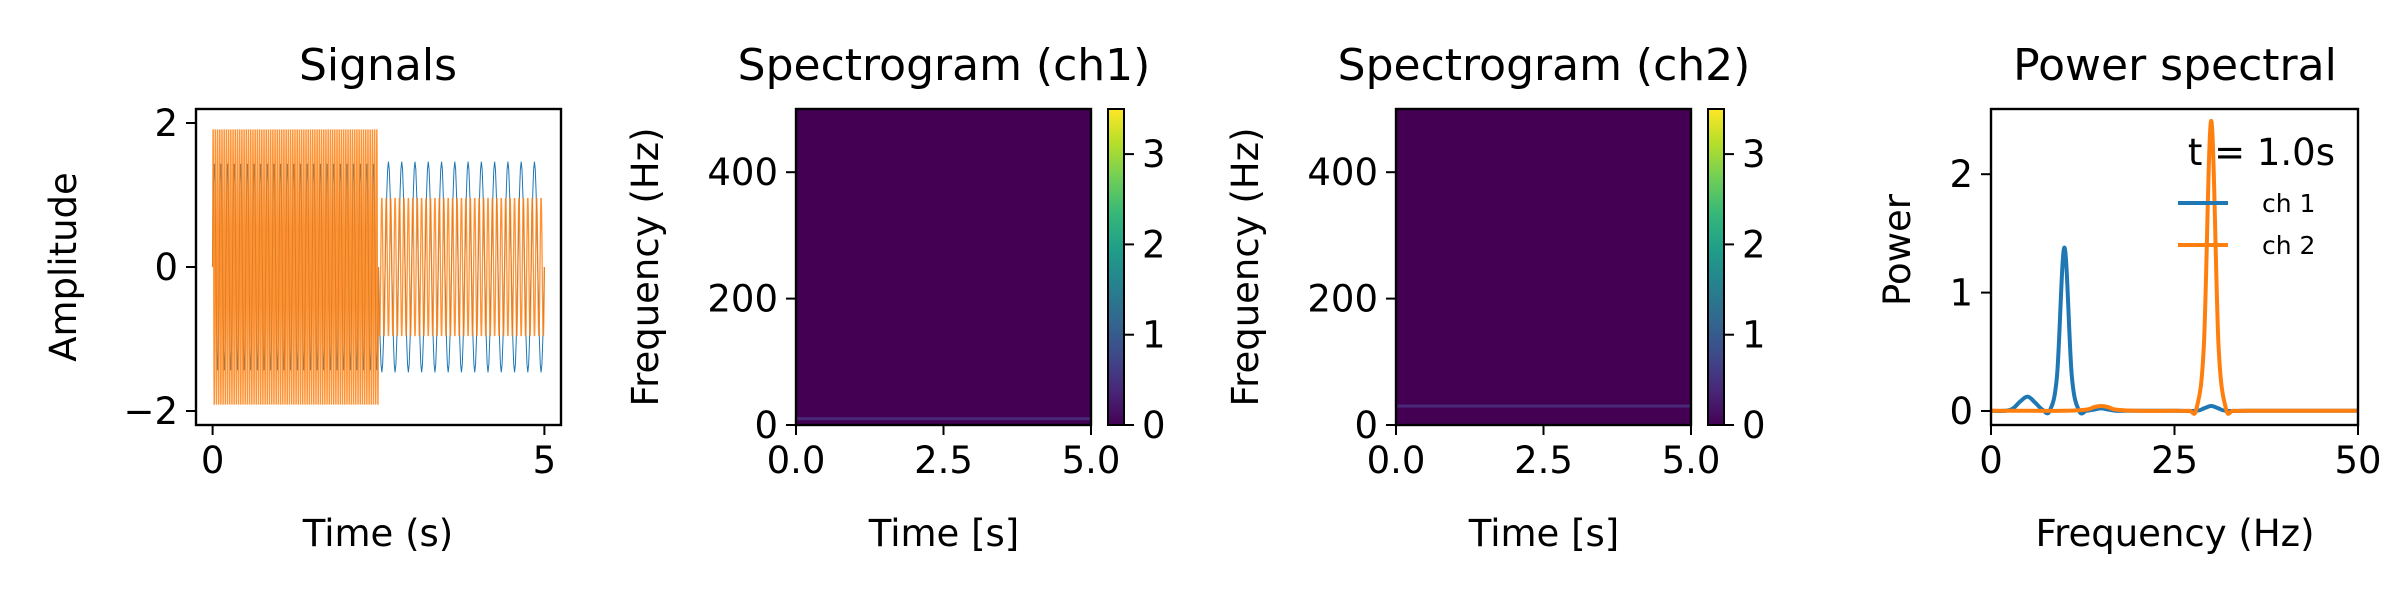 This screenshot has height=600, width=2400. Describe the element at coordinates (943, 460) in the screenshot. I see `spec1-xtick-label-1: 2.5` at that location.